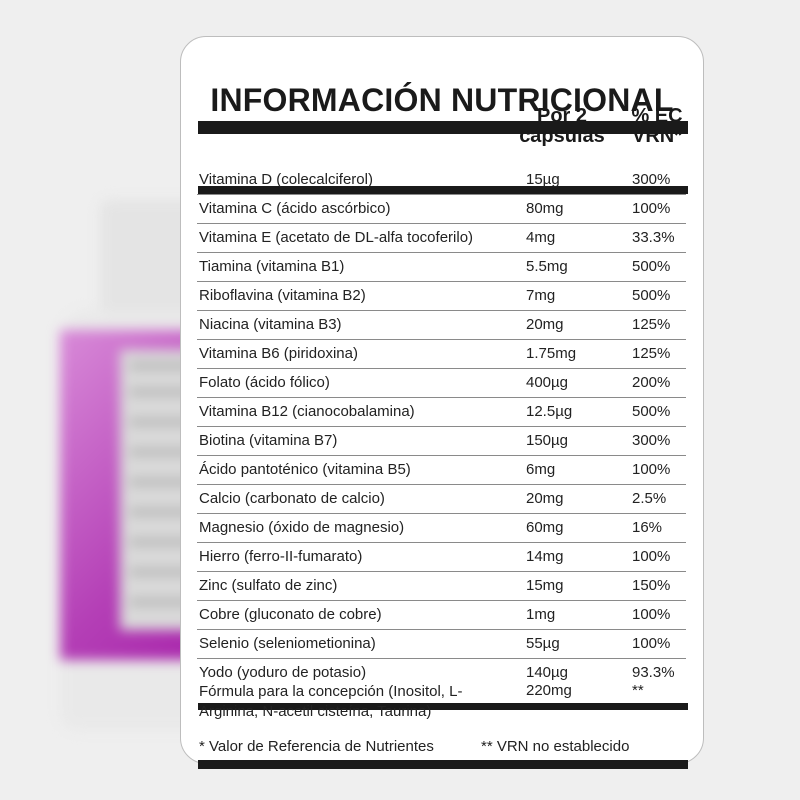  I want to click on table-row: Magnesio (óxido de magnesio) 60mg 16%, so click(441, 528).